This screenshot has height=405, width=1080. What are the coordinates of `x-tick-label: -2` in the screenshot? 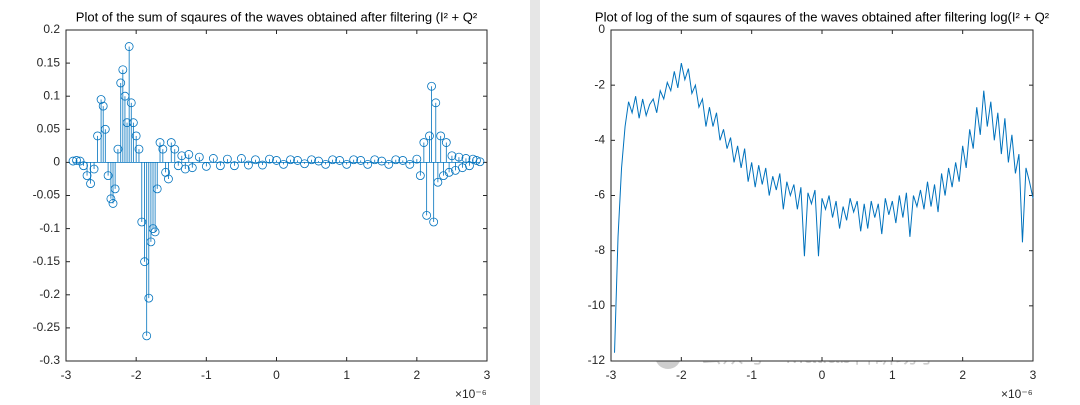 It's located at (136, 375).